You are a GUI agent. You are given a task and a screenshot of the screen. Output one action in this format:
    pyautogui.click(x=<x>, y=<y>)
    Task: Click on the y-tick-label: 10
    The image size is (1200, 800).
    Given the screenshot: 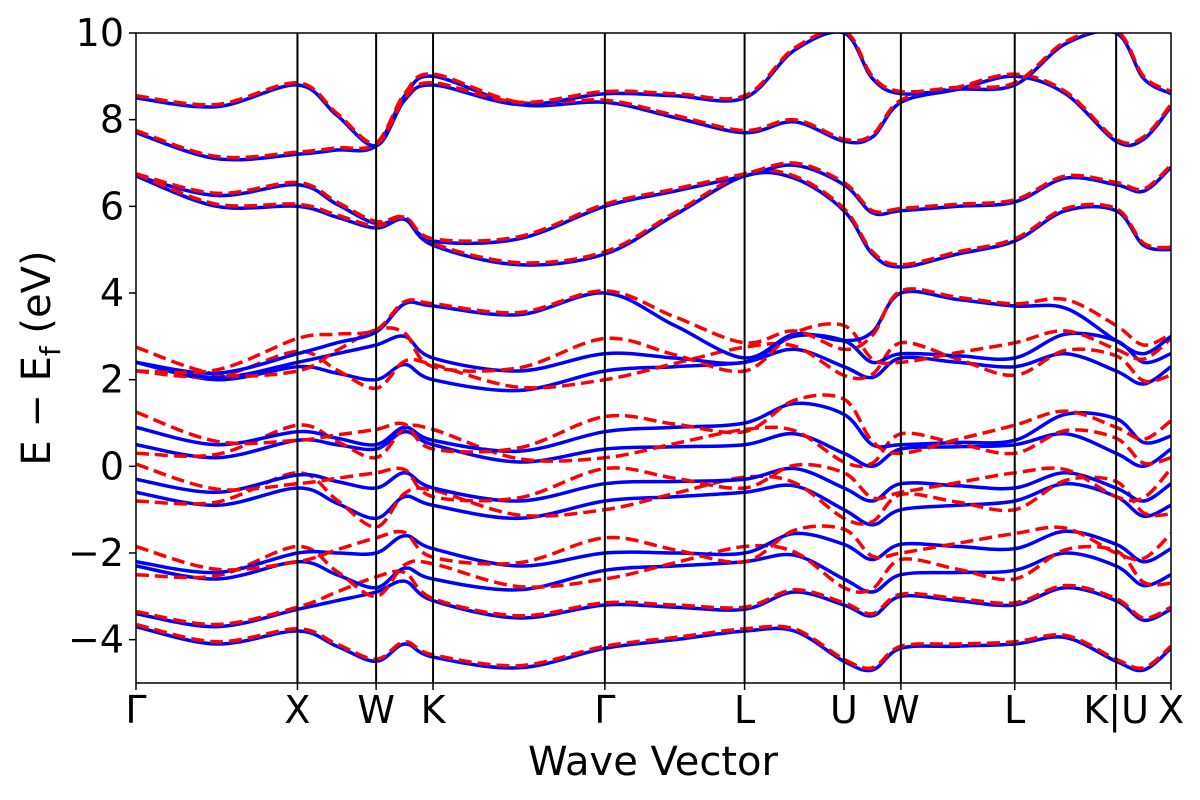 What is the action you would take?
    pyautogui.click(x=100, y=33)
    